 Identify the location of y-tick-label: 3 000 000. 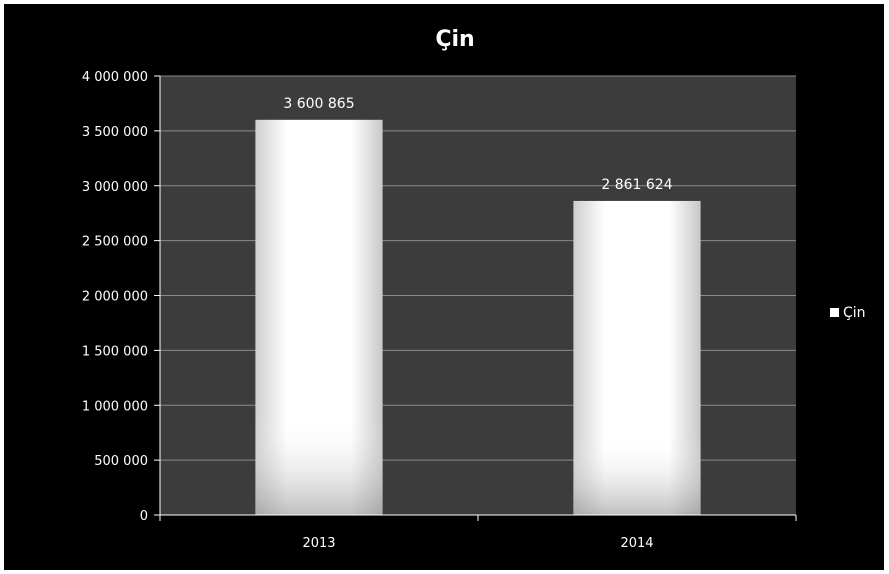
(115, 187).